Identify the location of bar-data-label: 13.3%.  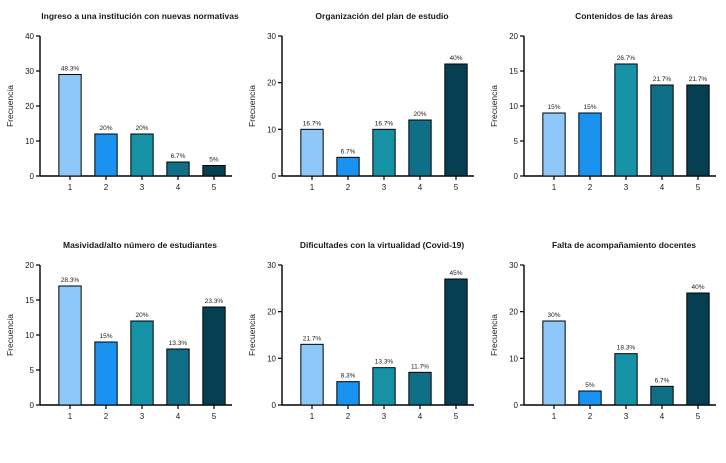
(178, 343).